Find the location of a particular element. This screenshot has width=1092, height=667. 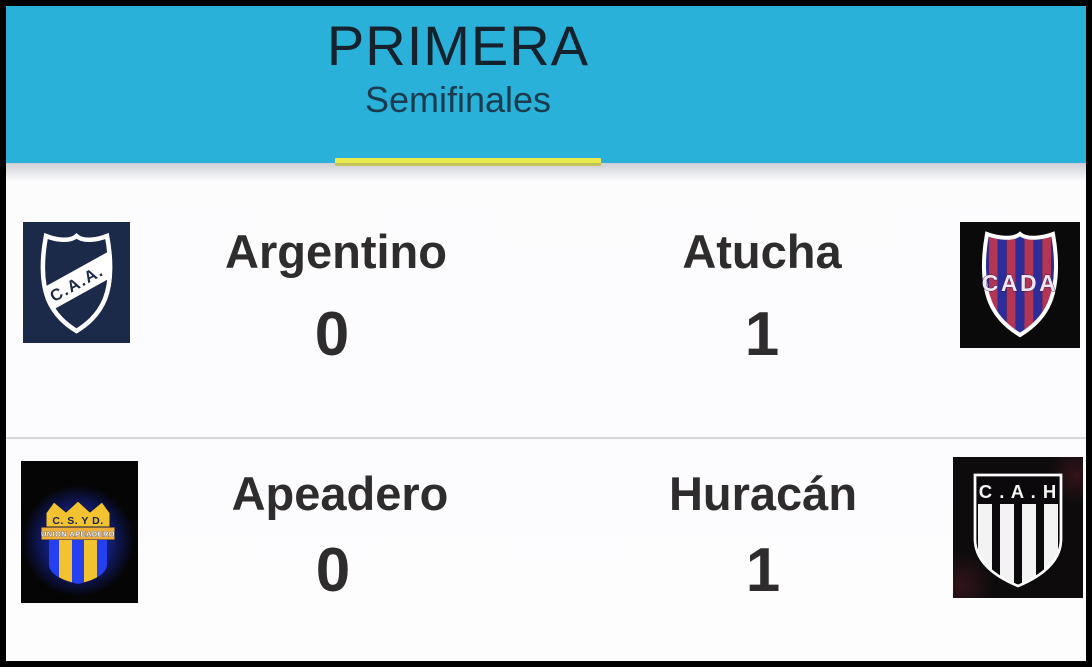

title-underline is located at coordinates (468, 162).